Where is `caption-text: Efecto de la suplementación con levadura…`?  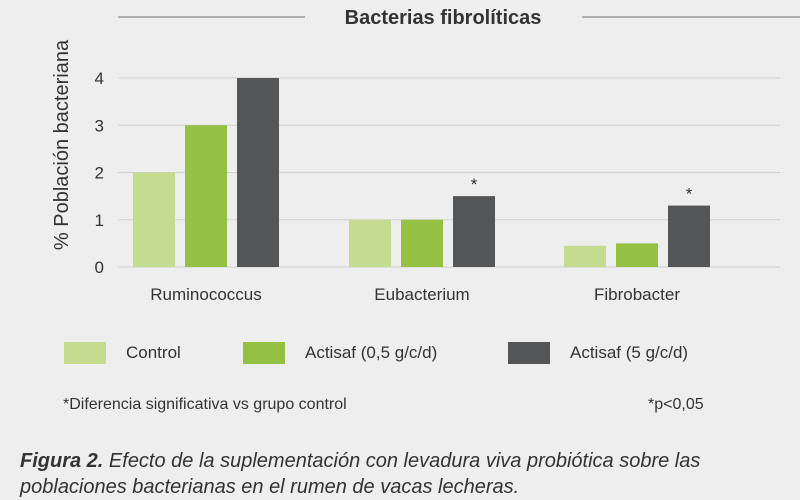
caption-text: Efecto de la suplementación con levadura… is located at coordinates (360, 474).